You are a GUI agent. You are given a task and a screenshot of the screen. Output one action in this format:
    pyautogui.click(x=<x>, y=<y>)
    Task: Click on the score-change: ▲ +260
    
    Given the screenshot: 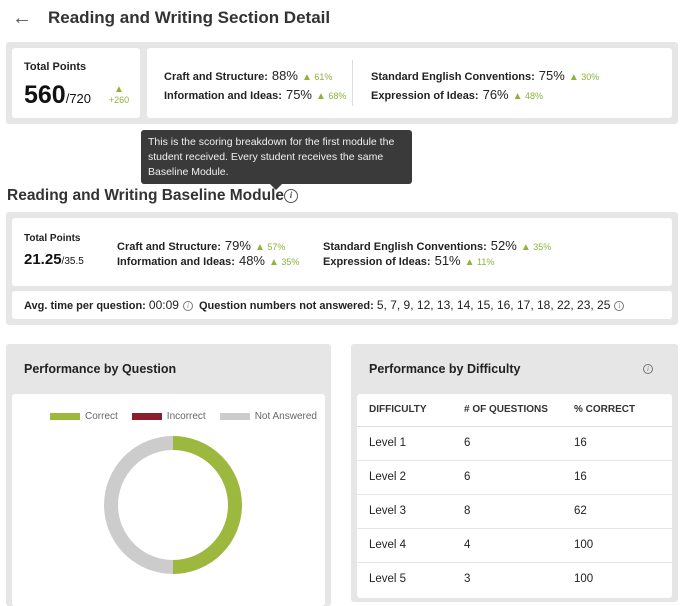 What is the action you would take?
    pyautogui.click(x=119, y=94)
    